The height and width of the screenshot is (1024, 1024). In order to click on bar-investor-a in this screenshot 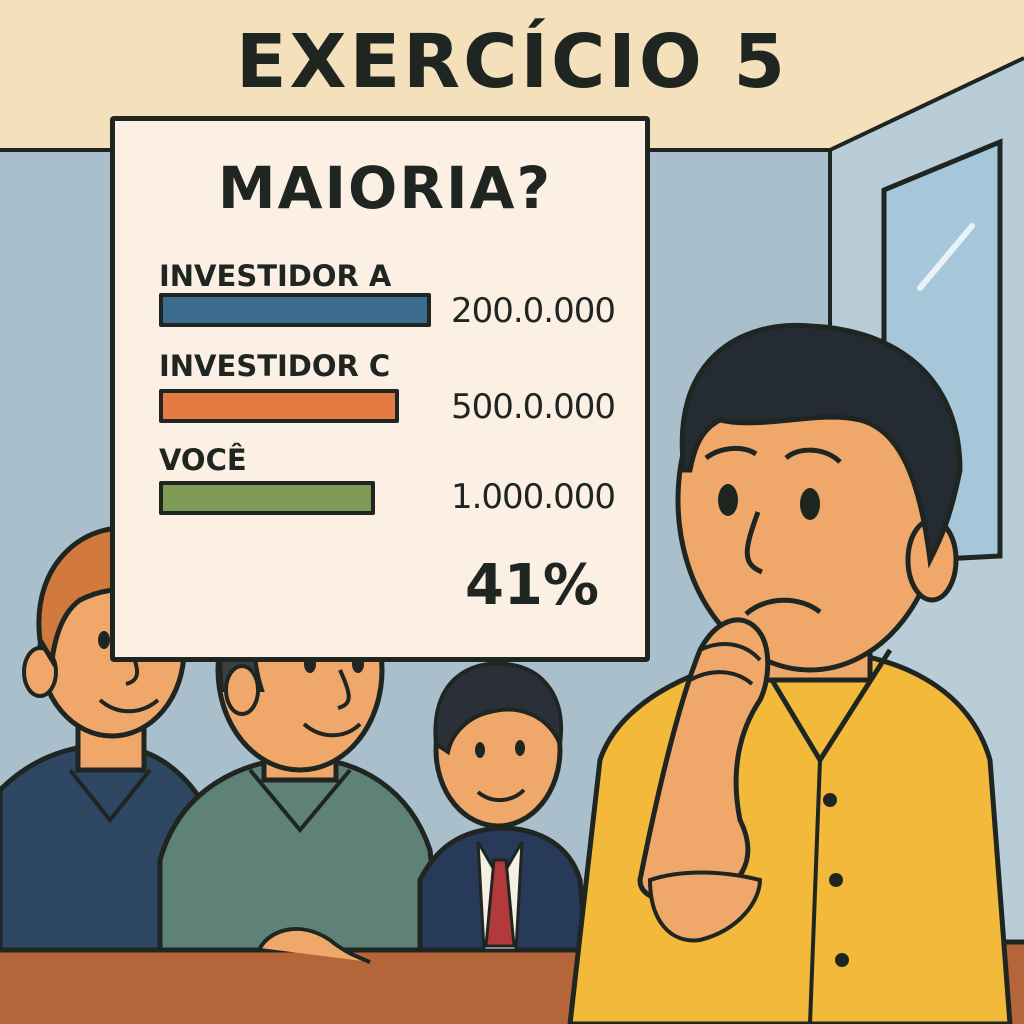, I will do `click(295, 310)`.